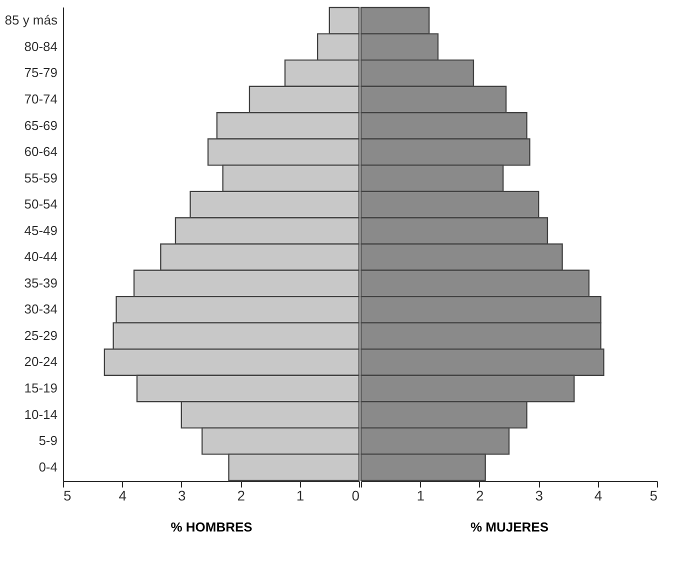  Describe the element at coordinates (48, 466) in the screenshot. I see `y-tick-label: 0-4` at that location.